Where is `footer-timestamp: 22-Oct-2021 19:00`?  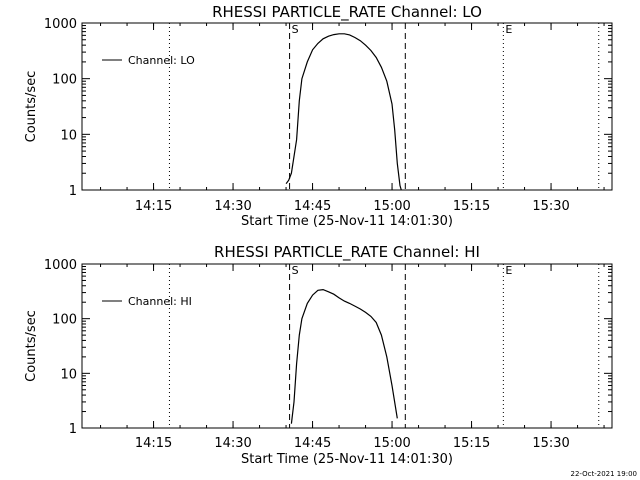
footer-timestamp: 22-Oct-2021 19:00 is located at coordinates (604, 474).